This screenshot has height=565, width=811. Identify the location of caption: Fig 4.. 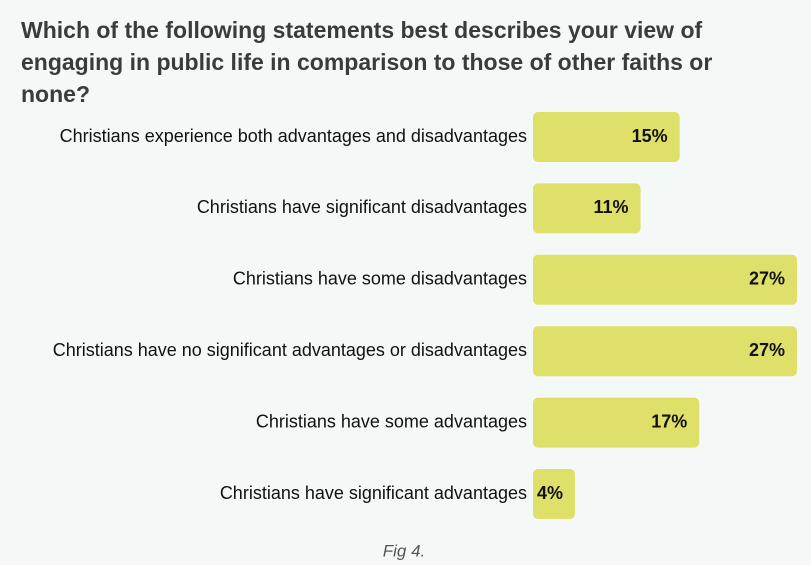
(404, 550).